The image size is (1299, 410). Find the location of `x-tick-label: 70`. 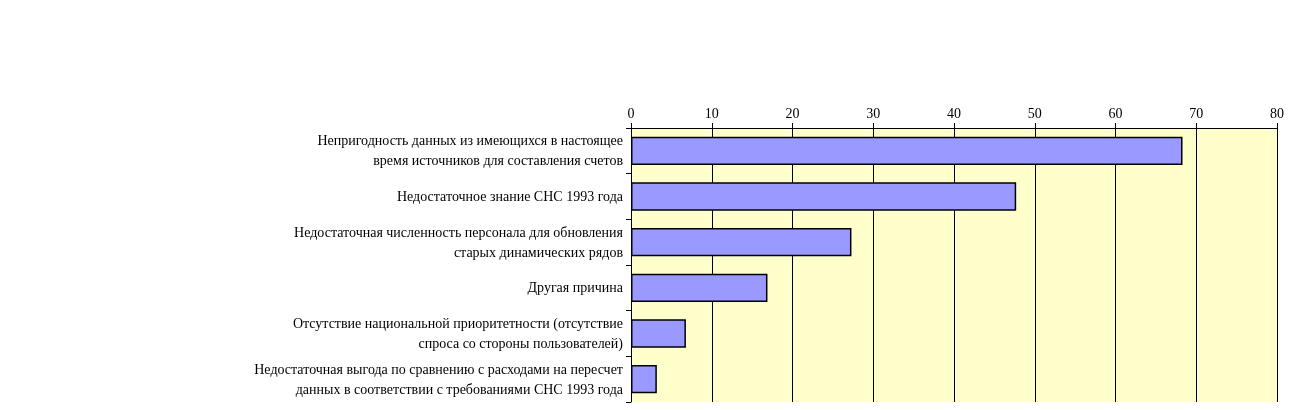

x-tick-label: 70 is located at coordinates (1196, 113).